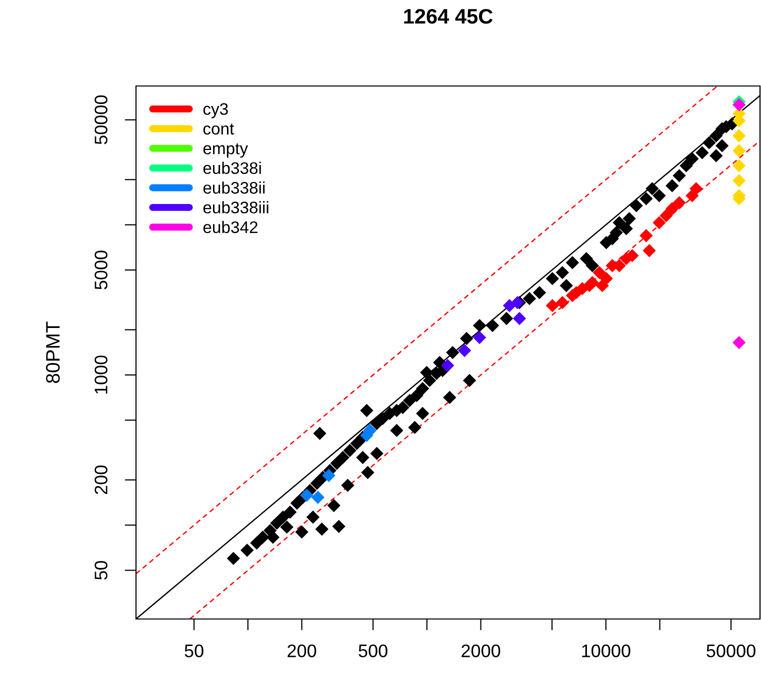  What do you see at coordinates (230, 227) in the screenshot?
I see `legend-label: eub342` at bounding box center [230, 227].